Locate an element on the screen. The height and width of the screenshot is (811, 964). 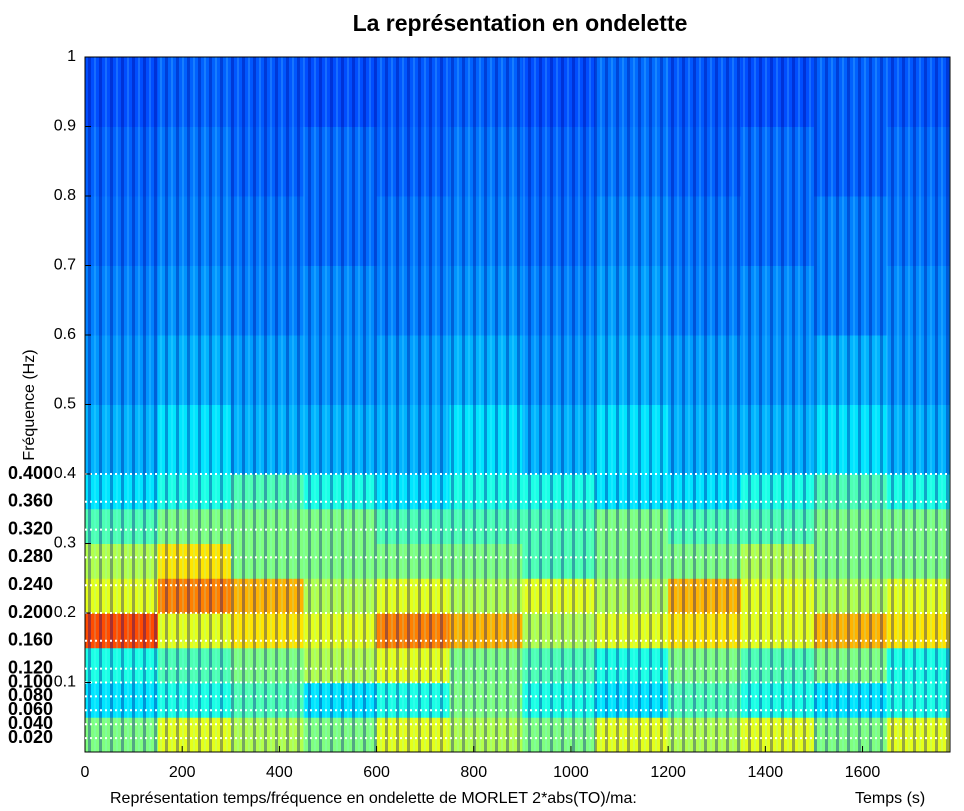
x-unit-label: Temps (s) is located at coordinates (890, 798).